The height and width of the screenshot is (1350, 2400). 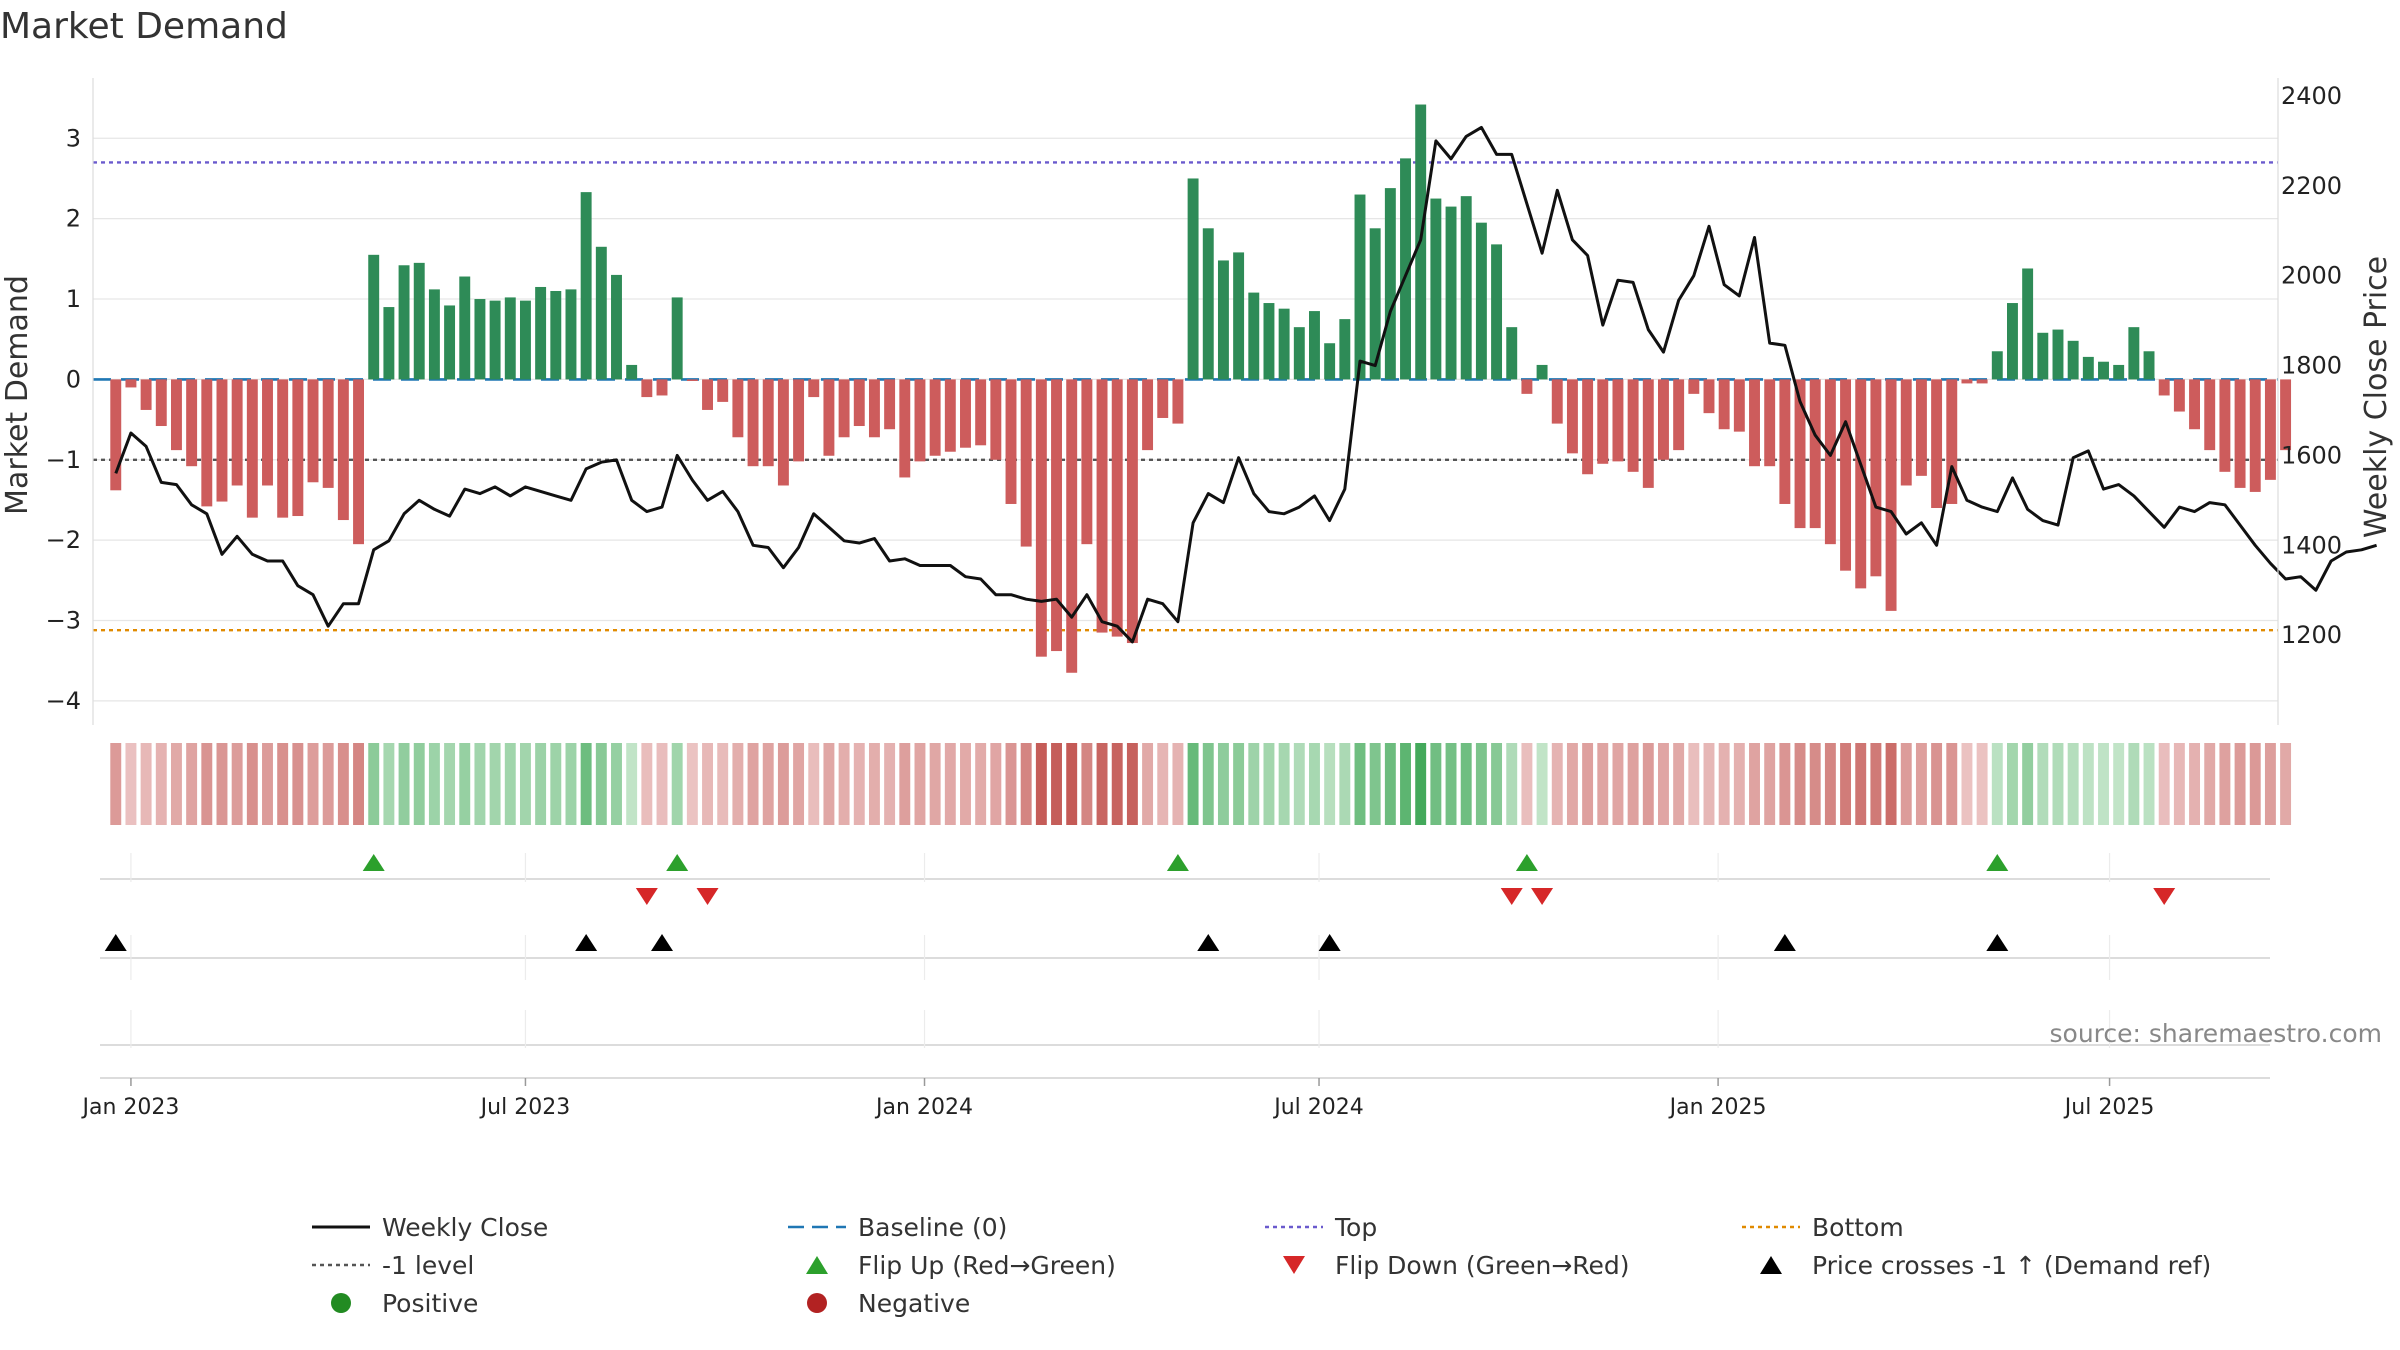 I want to click on legend-item-negative_dot: Negative, so click(x=888, y=1303).